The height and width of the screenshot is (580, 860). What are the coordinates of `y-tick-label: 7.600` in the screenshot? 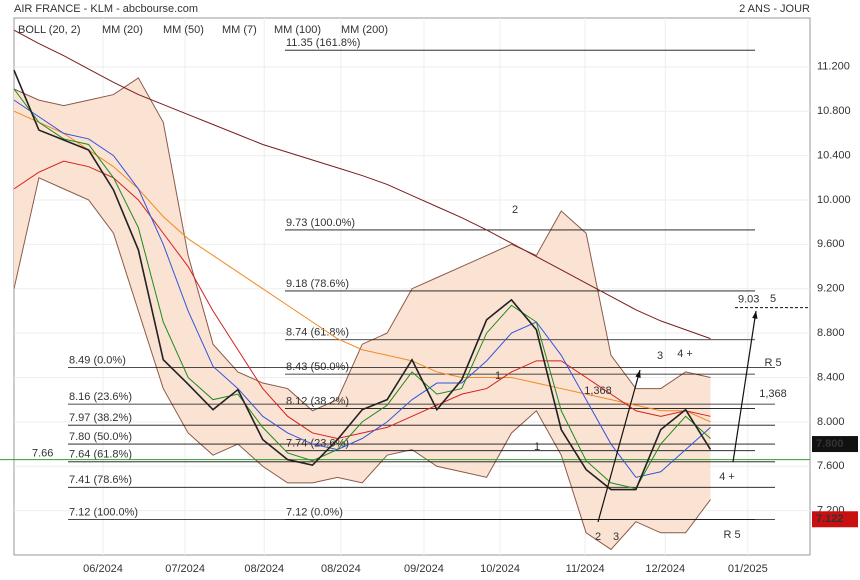 It's located at (831, 466).